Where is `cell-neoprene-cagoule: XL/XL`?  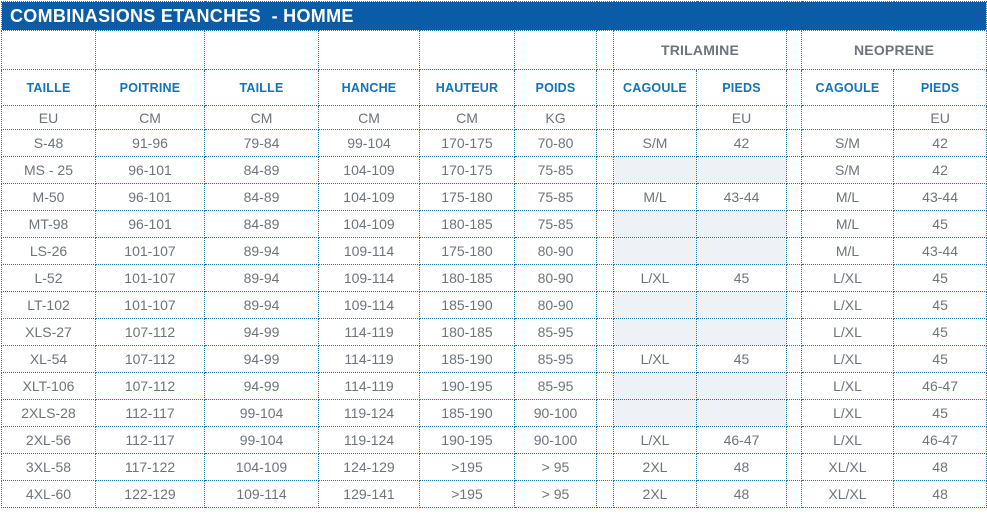 cell-neoprene-cagoule: XL/XL is located at coordinates (847, 494).